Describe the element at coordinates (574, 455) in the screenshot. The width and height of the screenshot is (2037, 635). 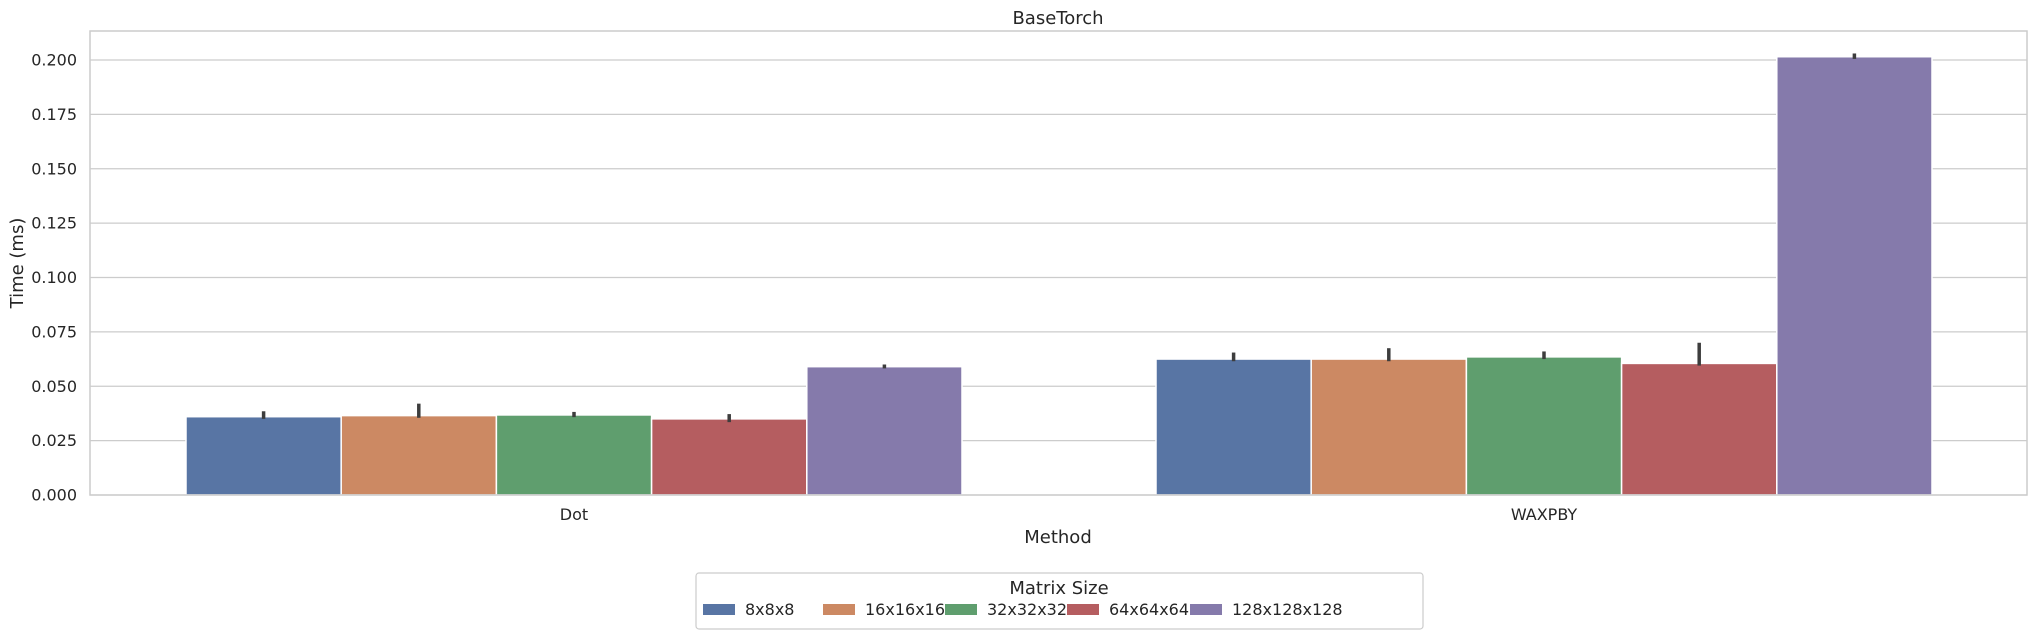
I see `bar-dot-32x32x32` at that location.